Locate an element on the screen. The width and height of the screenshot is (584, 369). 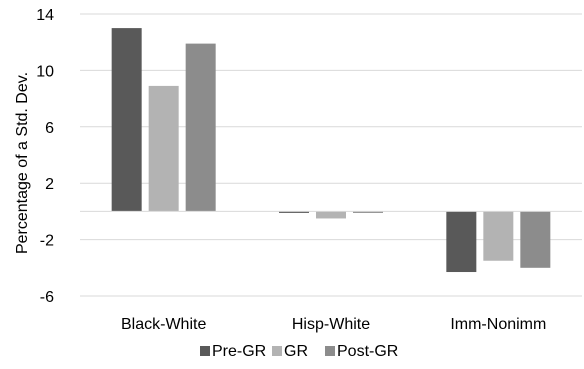
y-tick-label: 2 is located at coordinates (49, 184).